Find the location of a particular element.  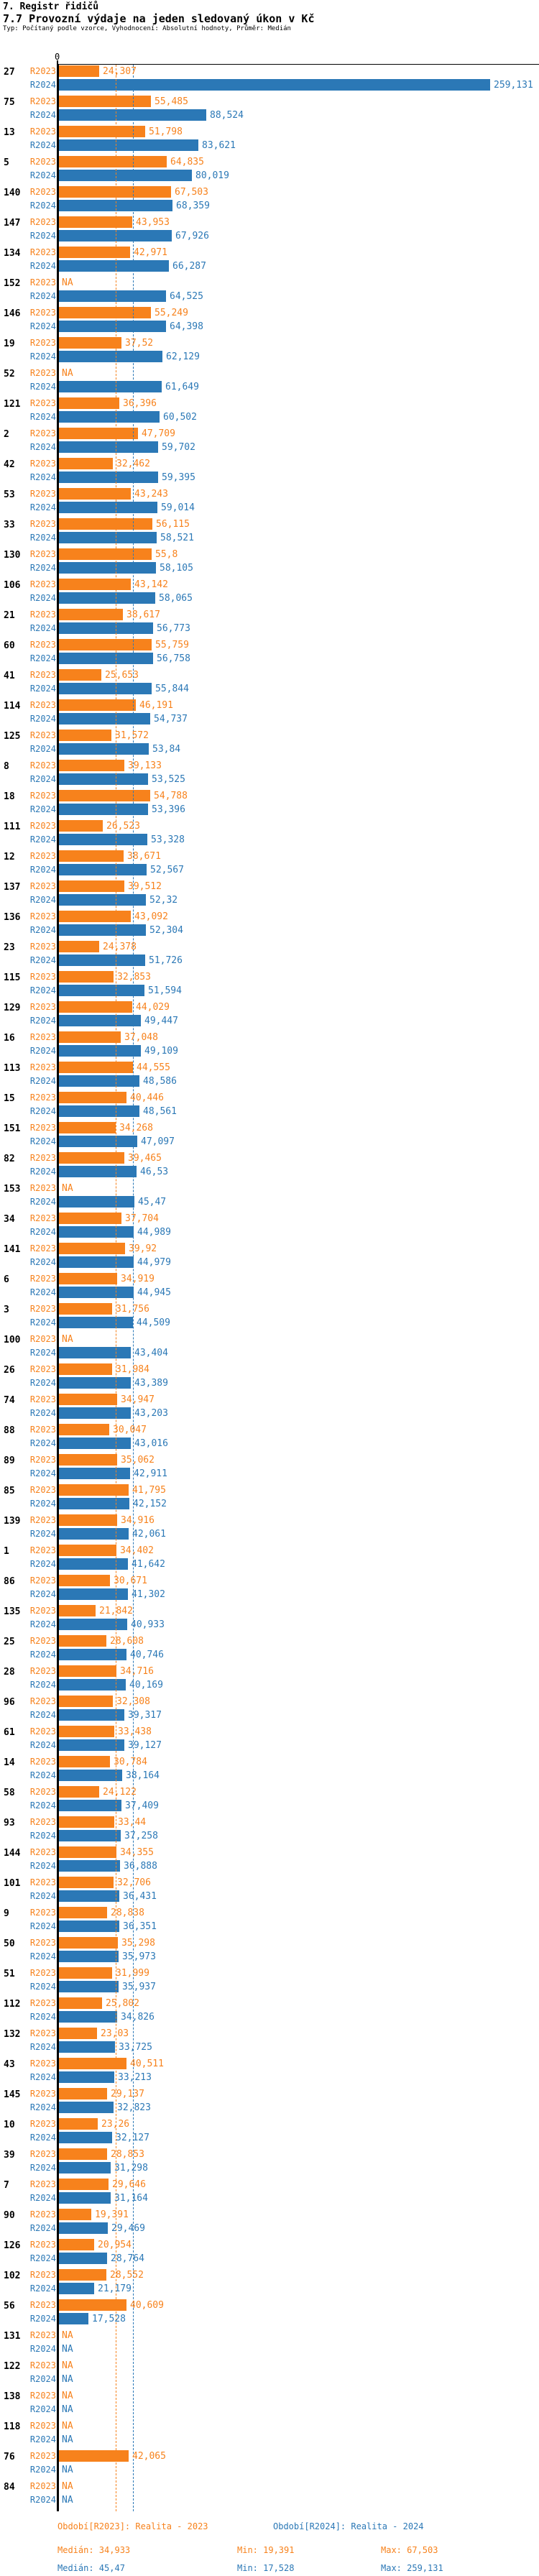

value-label-r2023: 43,142 is located at coordinates (151, 584).